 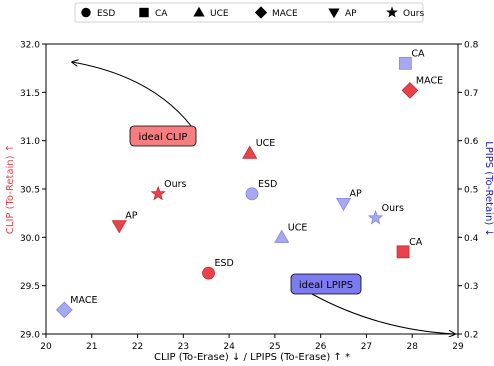 What do you see at coordinates (252, 12) in the screenshot?
I see `legend-items: ESD CA UCE MACE AP Ours` at bounding box center [252, 12].